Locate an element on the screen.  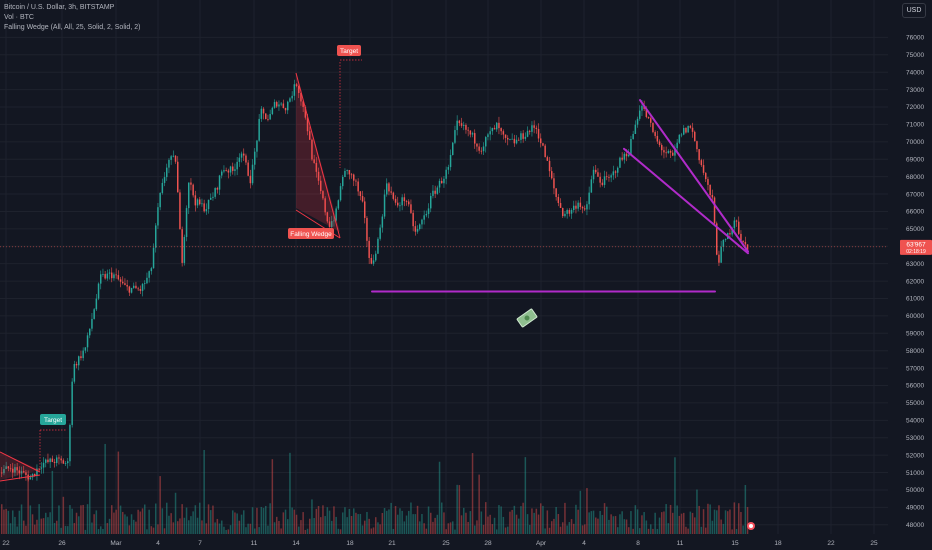
currency-button: USD is located at coordinates (914, 10).